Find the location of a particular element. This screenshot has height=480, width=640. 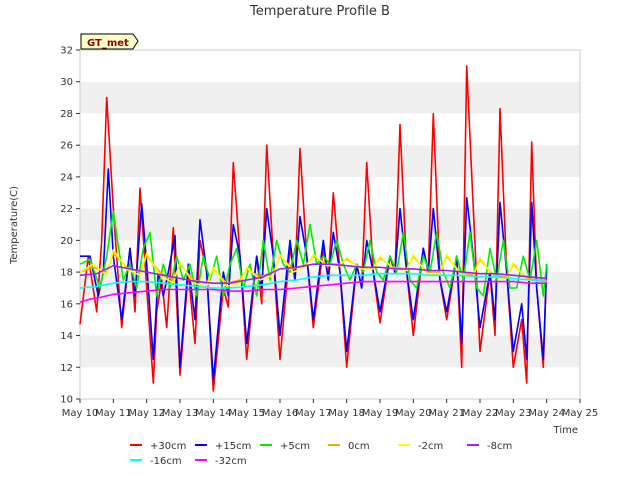

y-tick-label: 26 is located at coordinates (66, 146).